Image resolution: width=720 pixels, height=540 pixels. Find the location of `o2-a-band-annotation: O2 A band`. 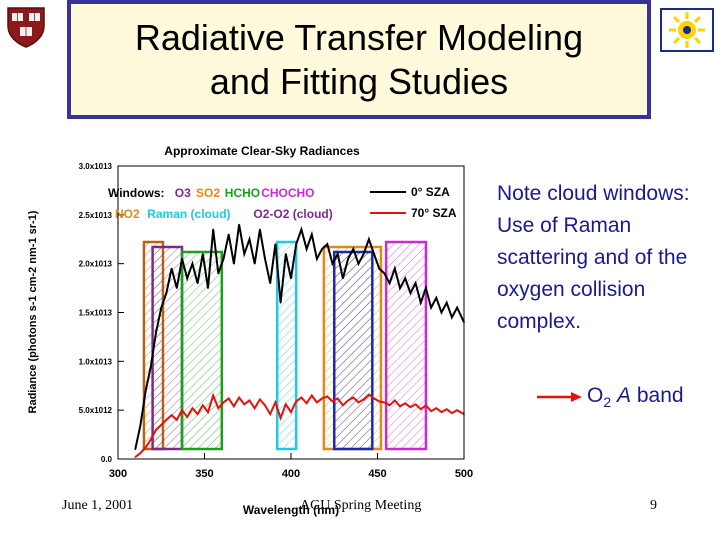

o2-a-band-annotation: O2 A band is located at coordinates (609, 397).